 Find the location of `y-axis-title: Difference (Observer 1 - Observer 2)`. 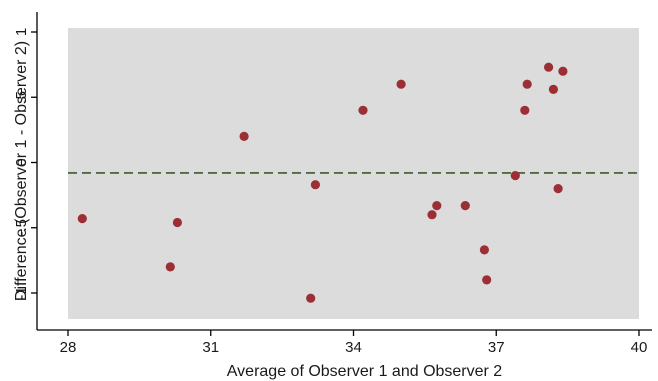

y-axis-title: Difference (Observer 1 - Observer 2) is located at coordinates (21, 171).